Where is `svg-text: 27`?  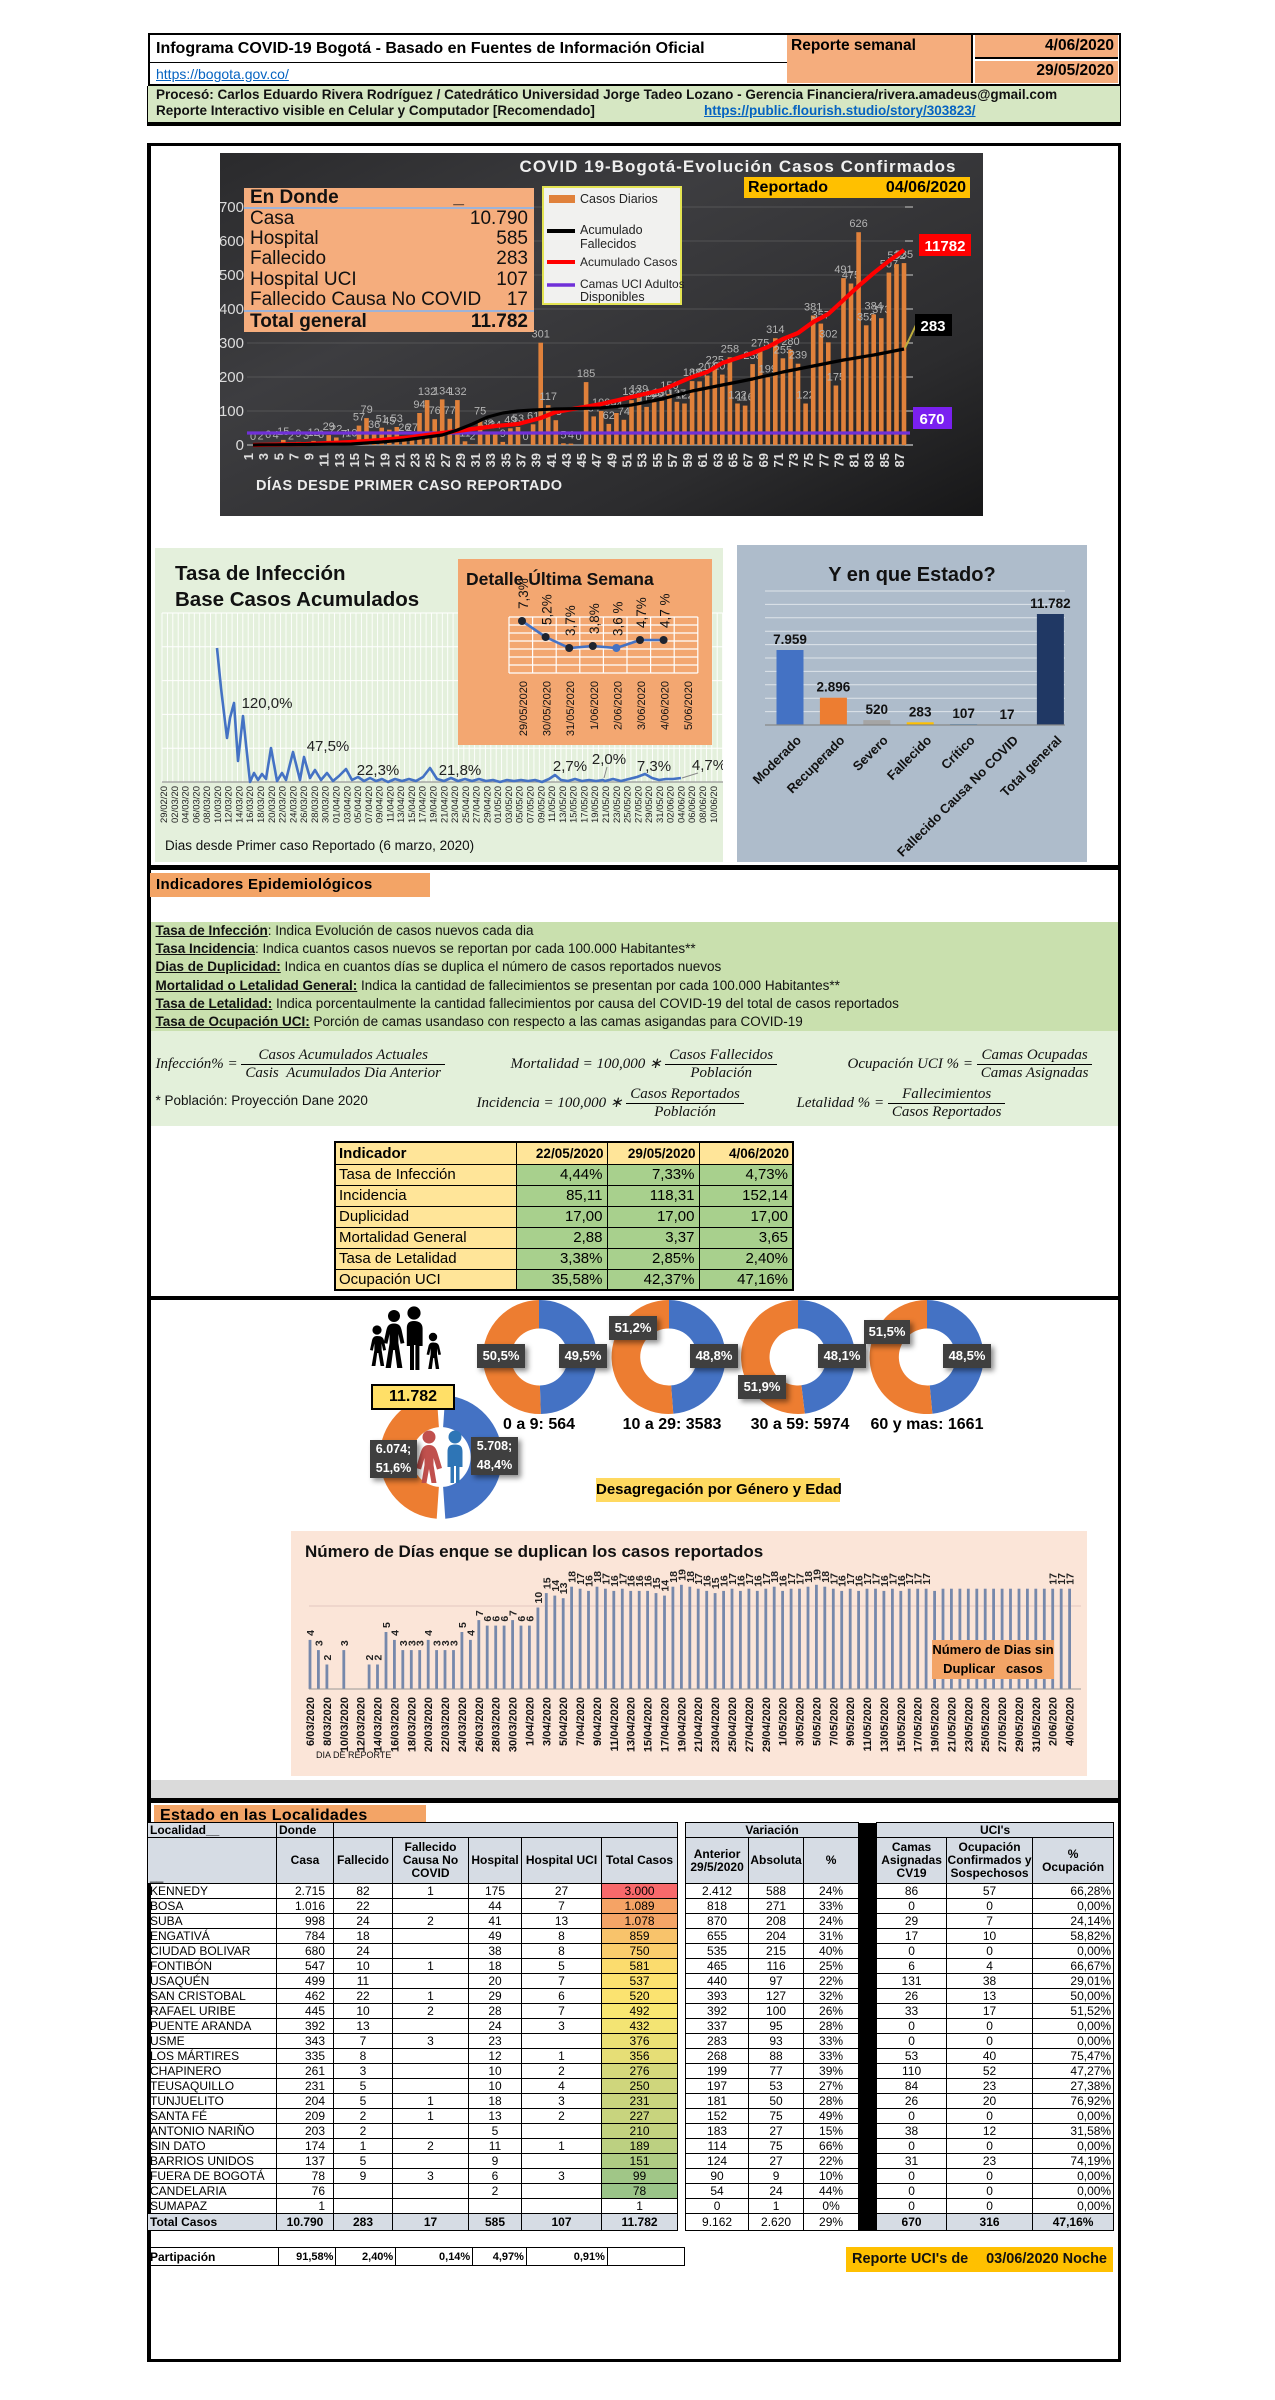 svg-text: 27 is located at coordinates (445, 460).